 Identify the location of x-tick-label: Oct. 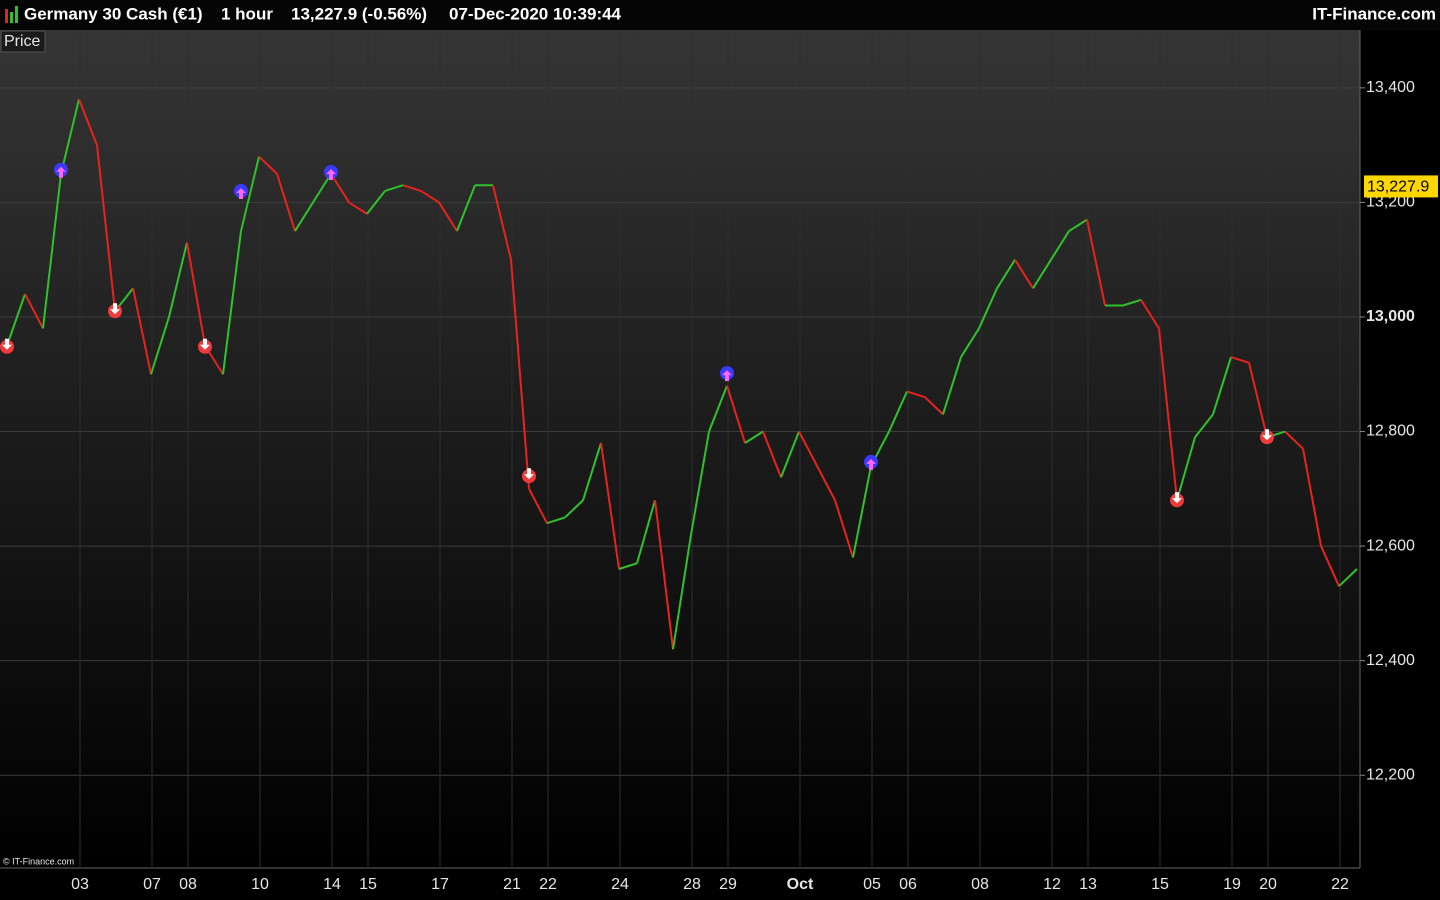
(800, 884).